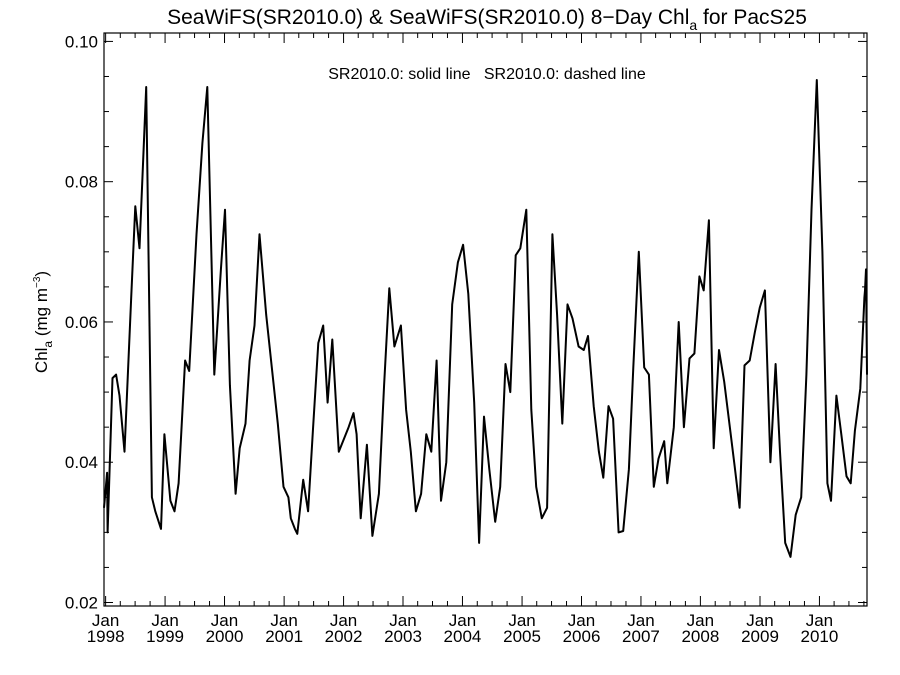 The width and height of the screenshot is (900, 675). I want to click on x-tick-year: 2000, so click(225, 636).